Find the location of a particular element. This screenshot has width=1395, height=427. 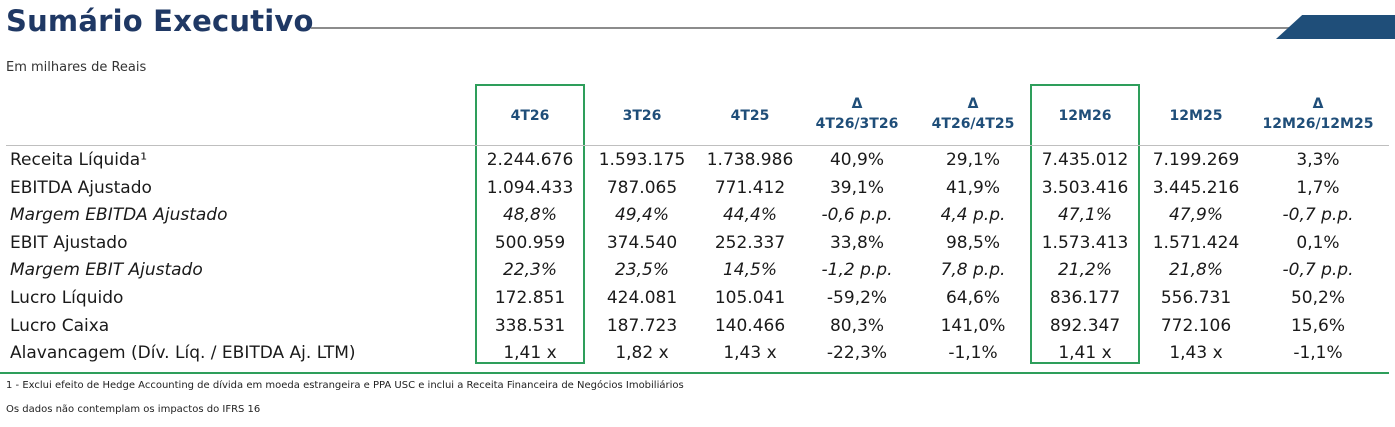

table-cell: 140.466 is located at coordinates (750, 325).